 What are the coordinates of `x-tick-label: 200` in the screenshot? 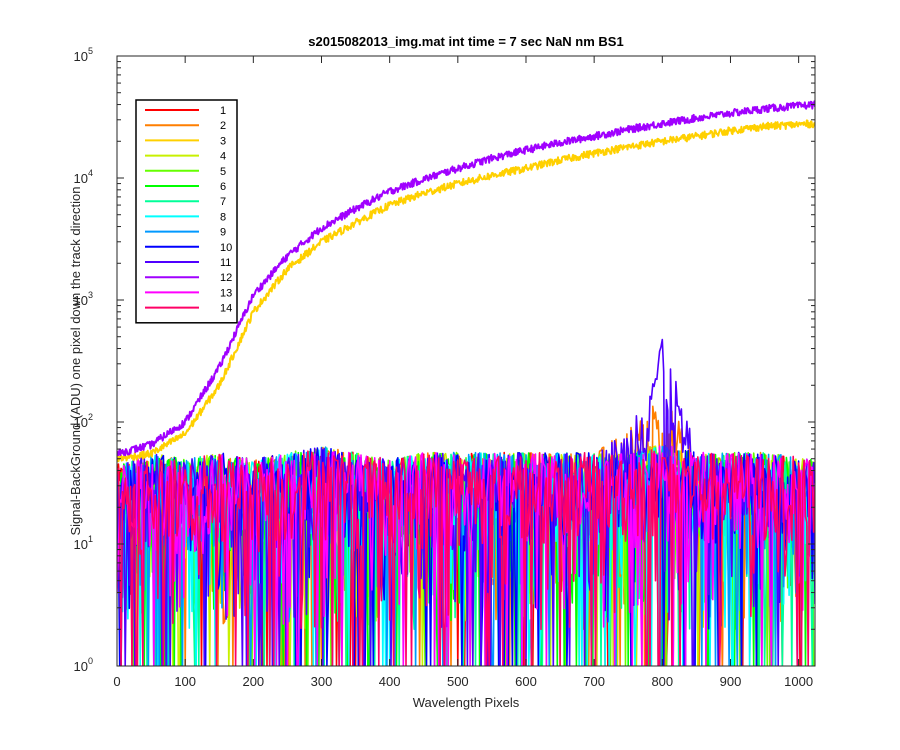 It's located at (253, 681).